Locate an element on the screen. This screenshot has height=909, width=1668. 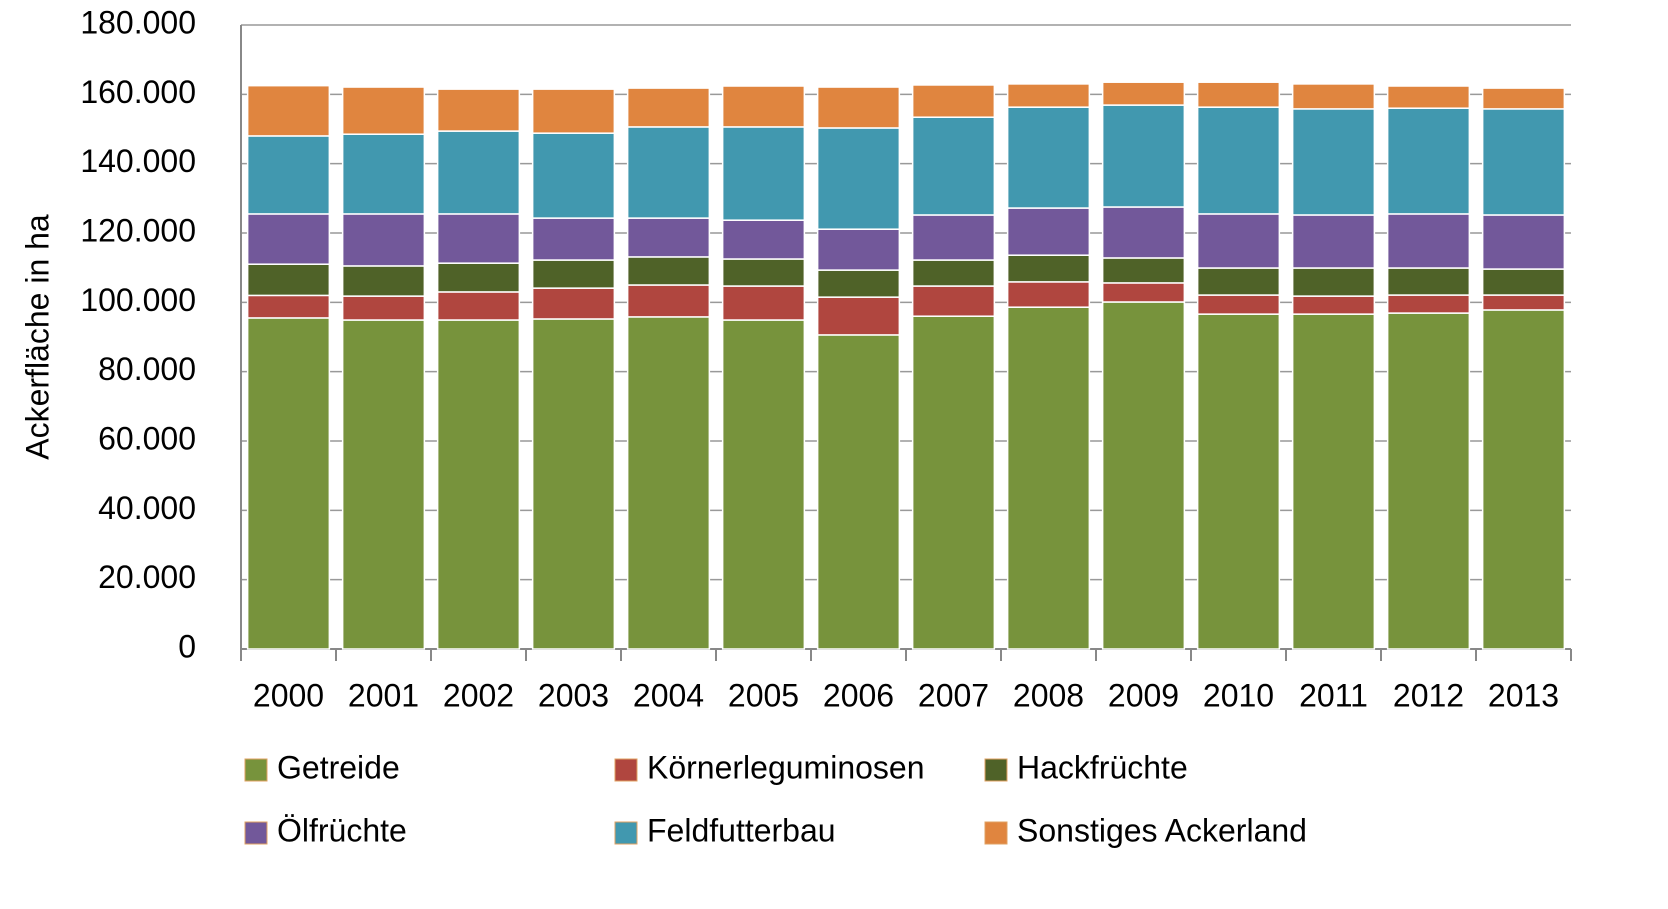
x-tick-label: 2005 is located at coordinates (763, 695).